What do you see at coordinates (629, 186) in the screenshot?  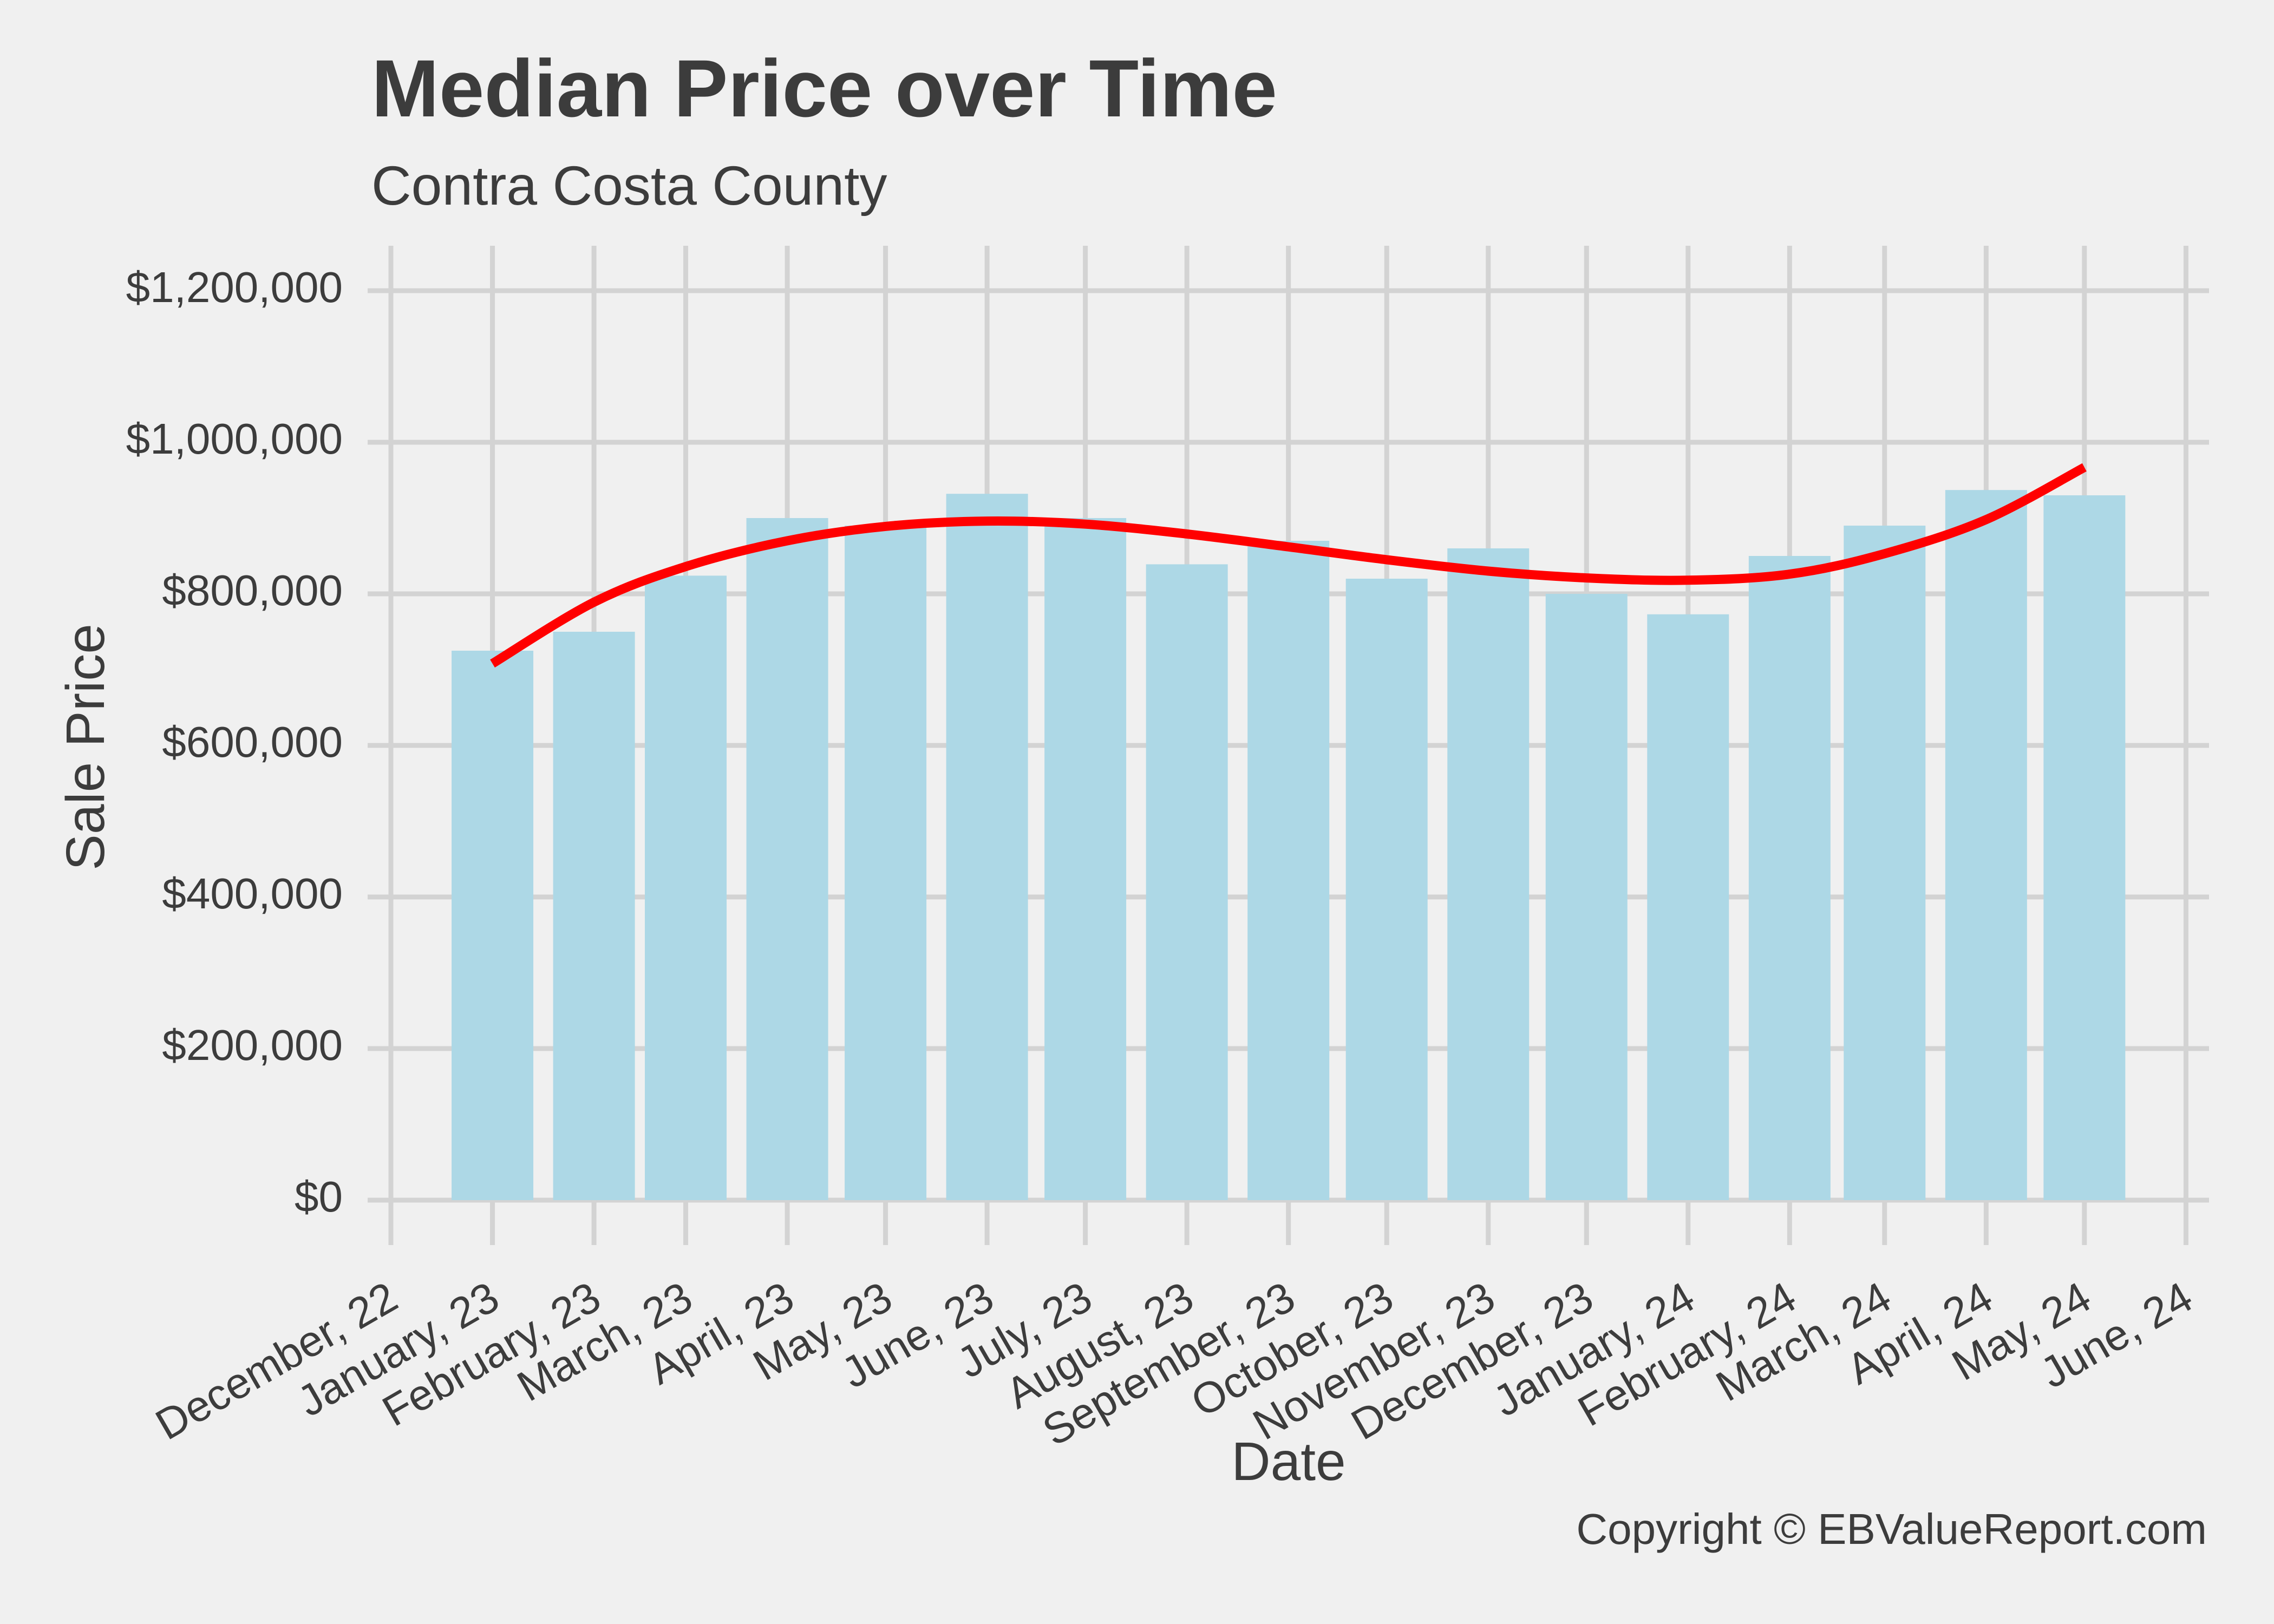 I see `chart-subtitle: Contra Costa County` at bounding box center [629, 186].